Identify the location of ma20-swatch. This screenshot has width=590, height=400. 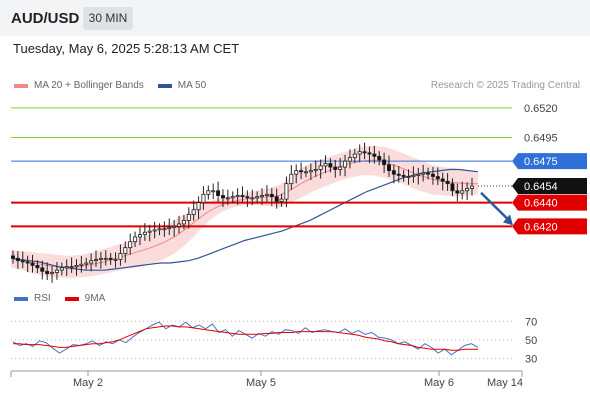
(21, 85).